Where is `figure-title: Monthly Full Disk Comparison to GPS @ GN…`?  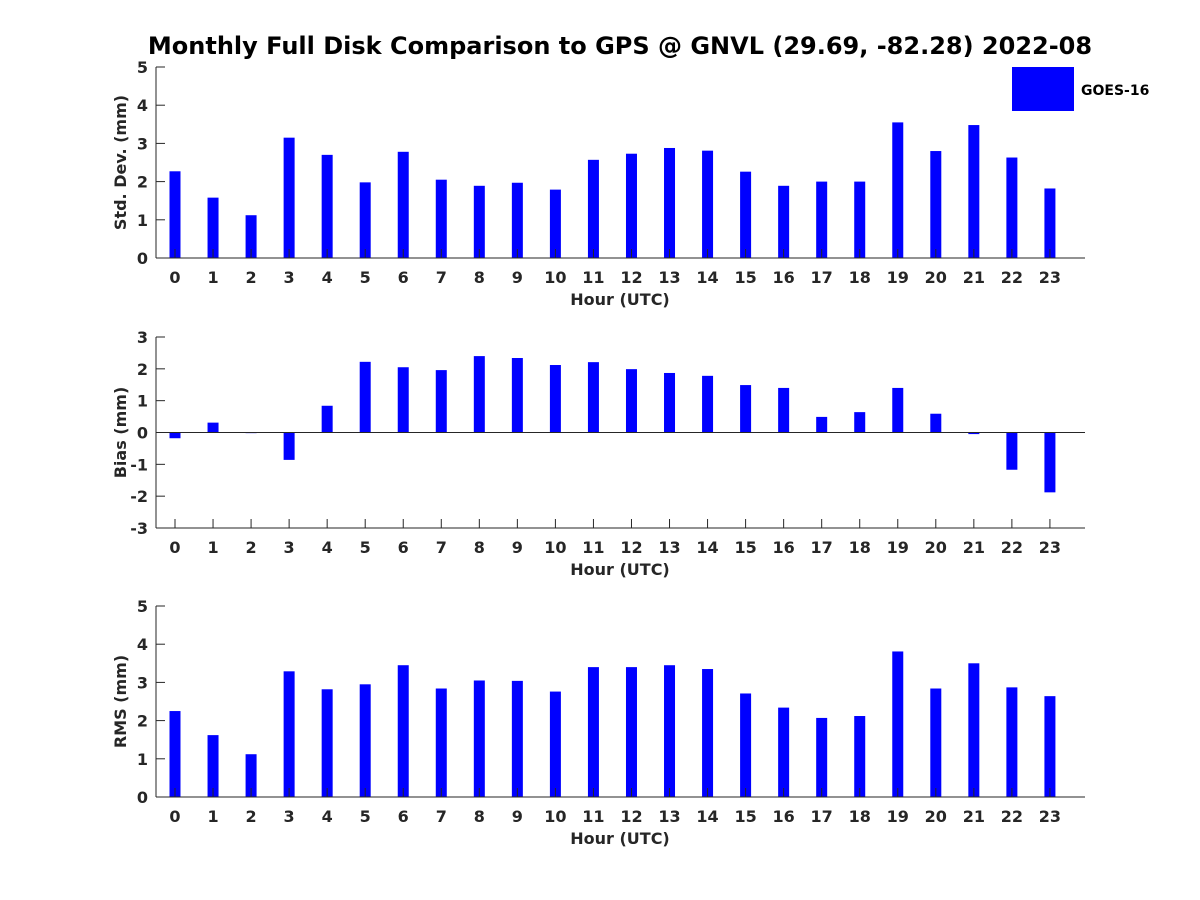
figure-title: Monthly Full Disk Comparison to GPS @ GN… is located at coordinates (620, 46).